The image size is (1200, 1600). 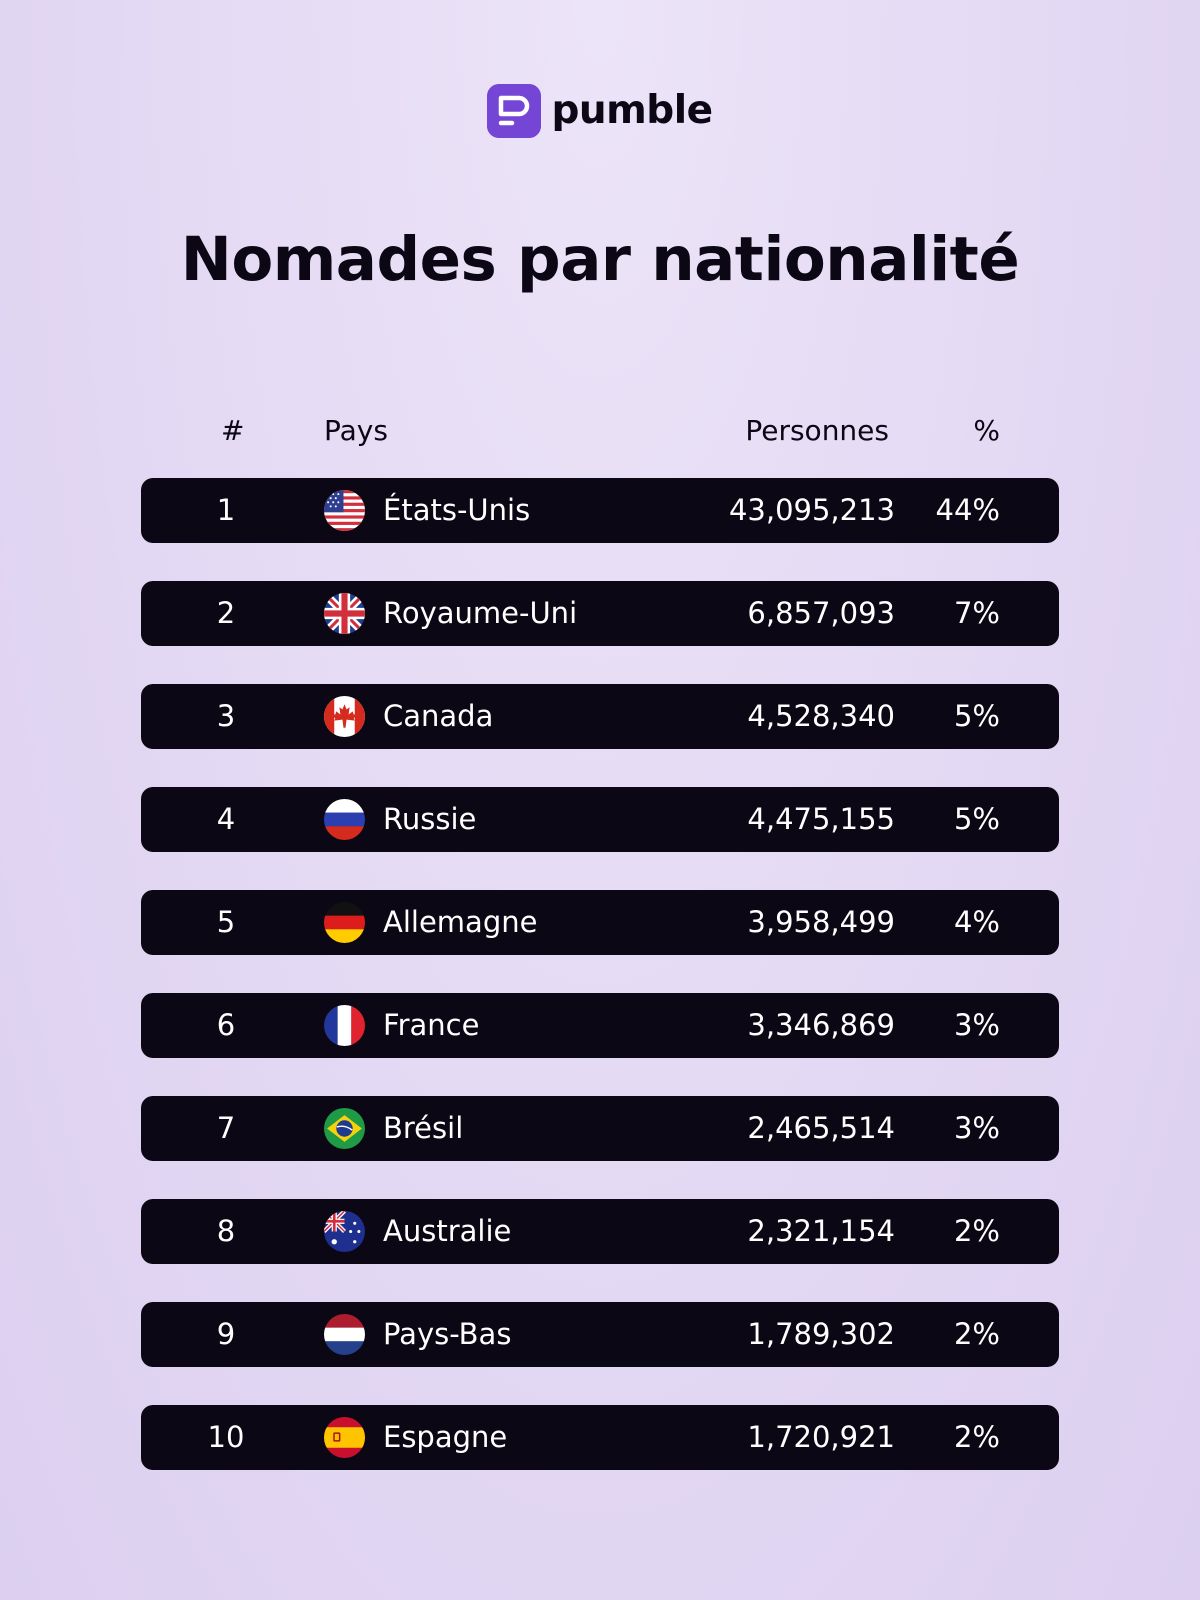 What do you see at coordinates (226, 1128) in the screenshot?
I see `row-rank: 7` at bounding box center [226, 1128].